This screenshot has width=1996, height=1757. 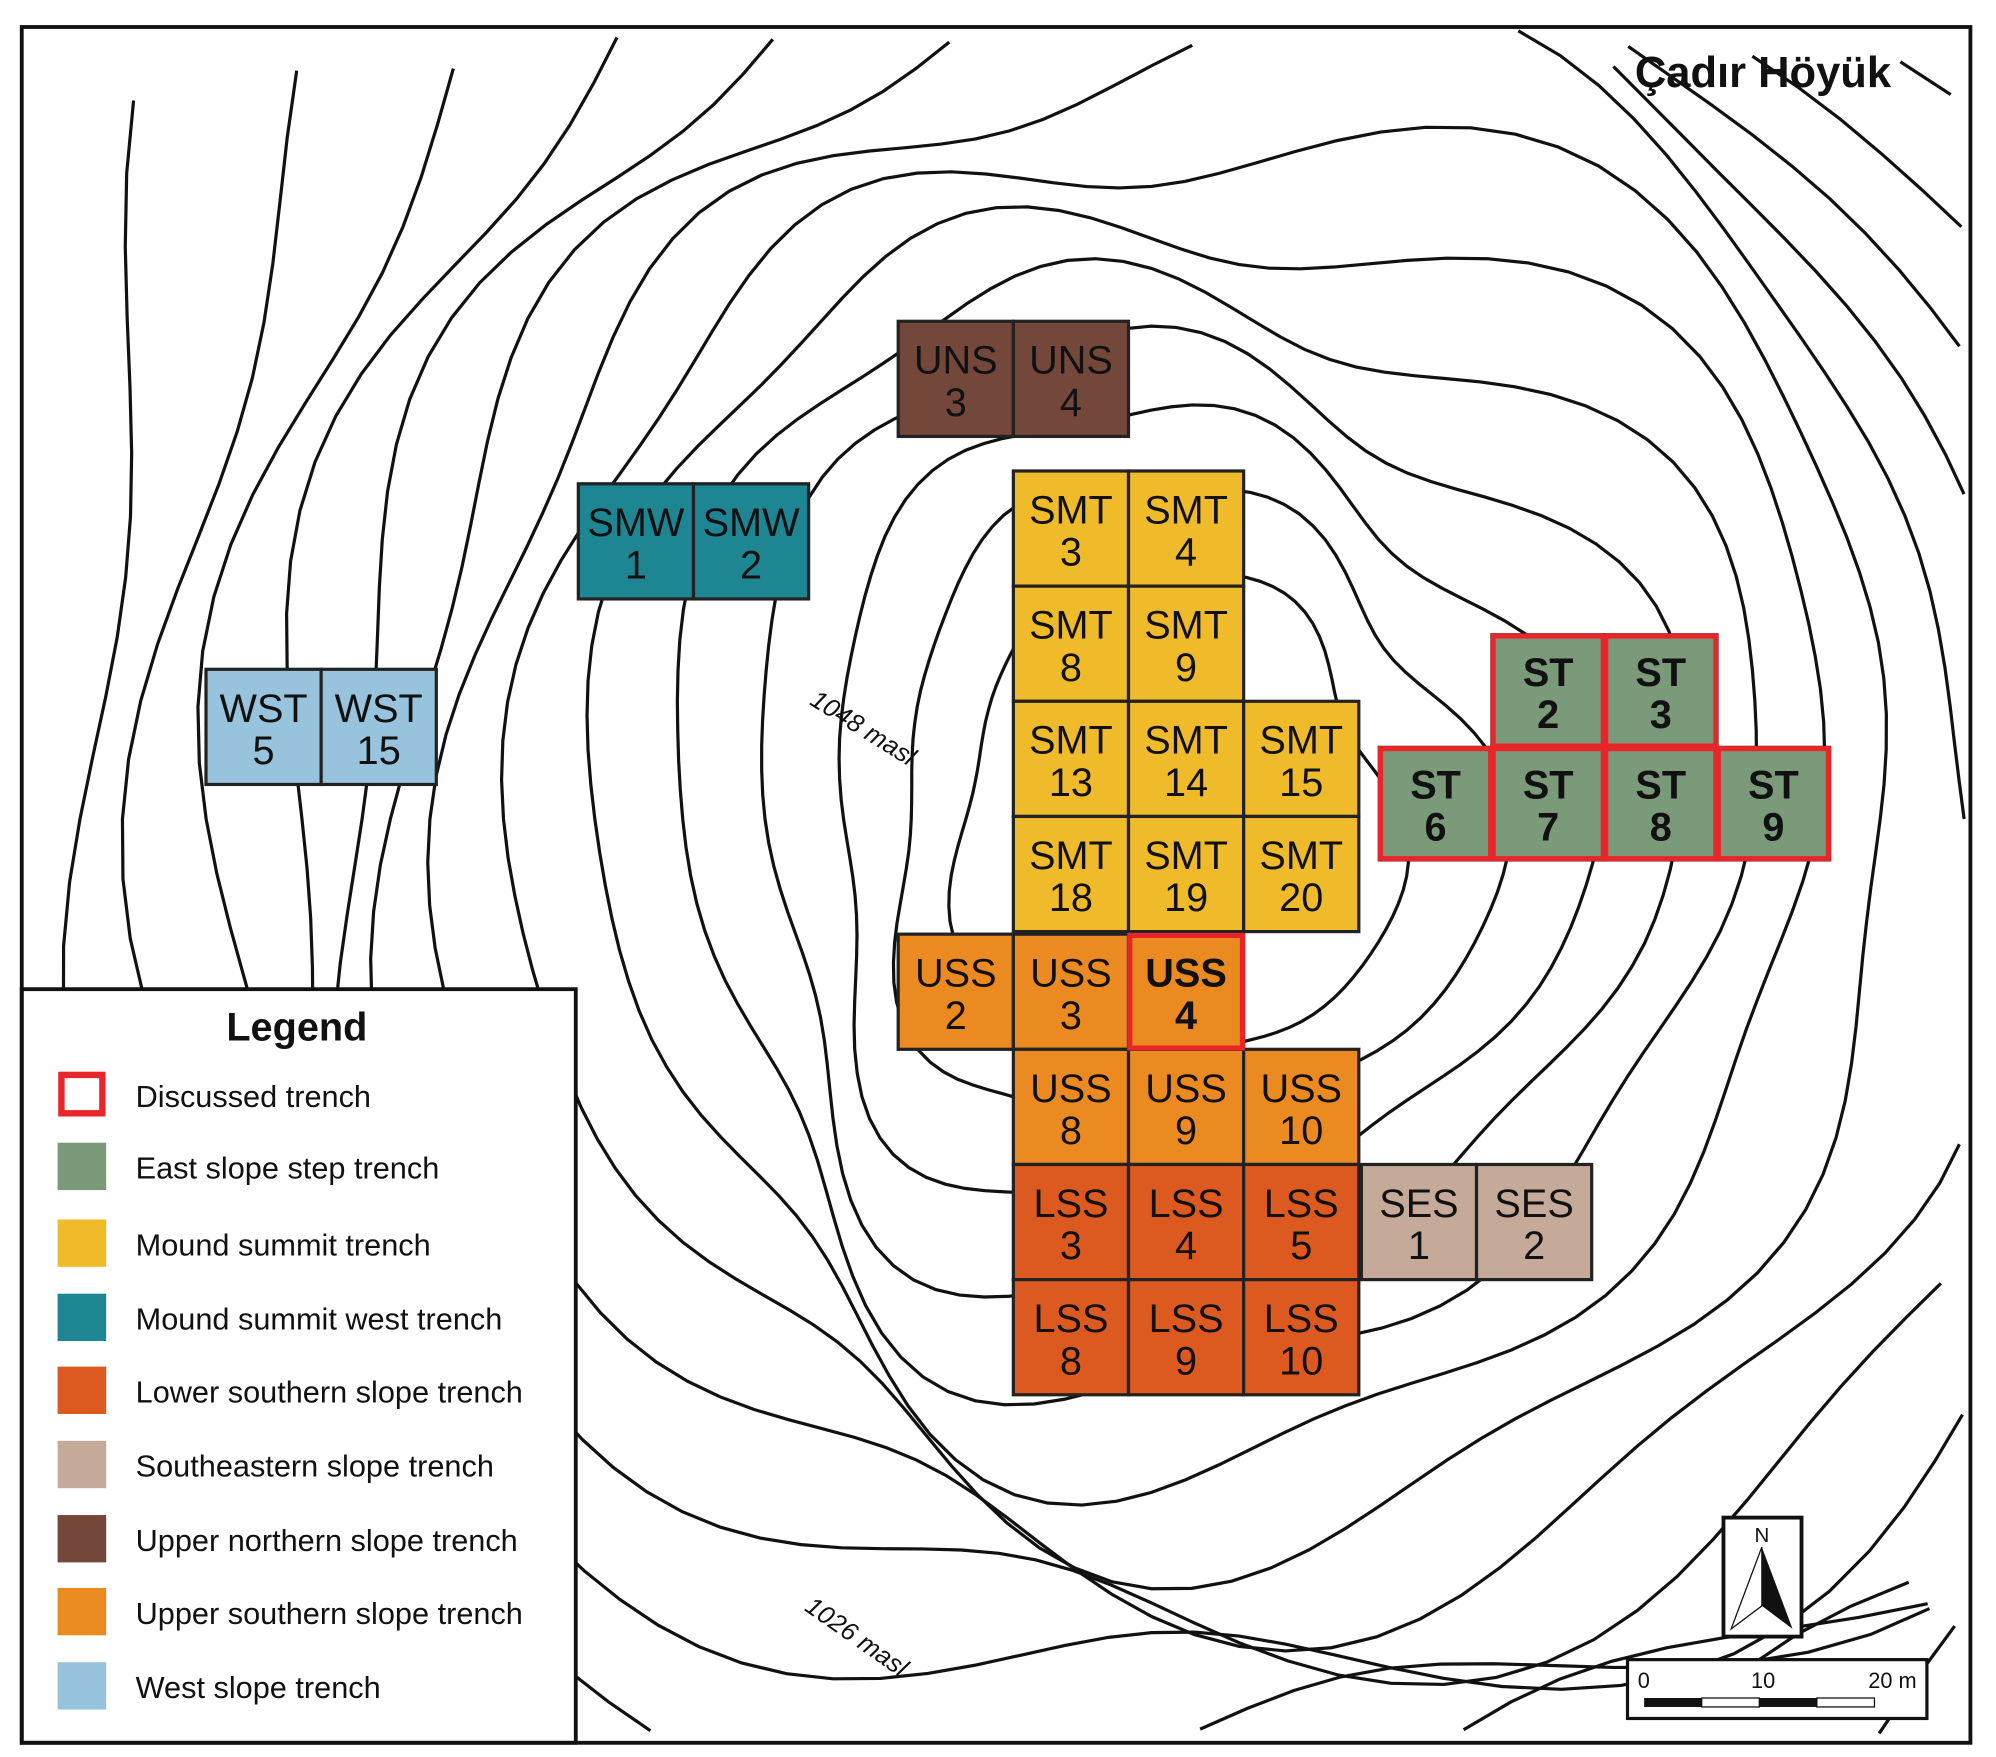 I want to click on trench-st3: ST3, so click(x=1660, y=691).